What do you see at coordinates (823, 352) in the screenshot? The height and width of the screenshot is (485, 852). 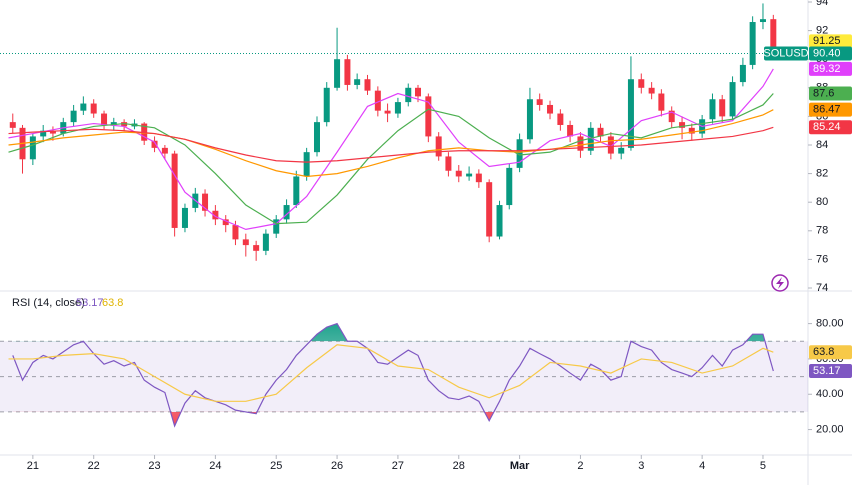 I see `rsi-tag: 63.8` at bounding box center [823, 352].